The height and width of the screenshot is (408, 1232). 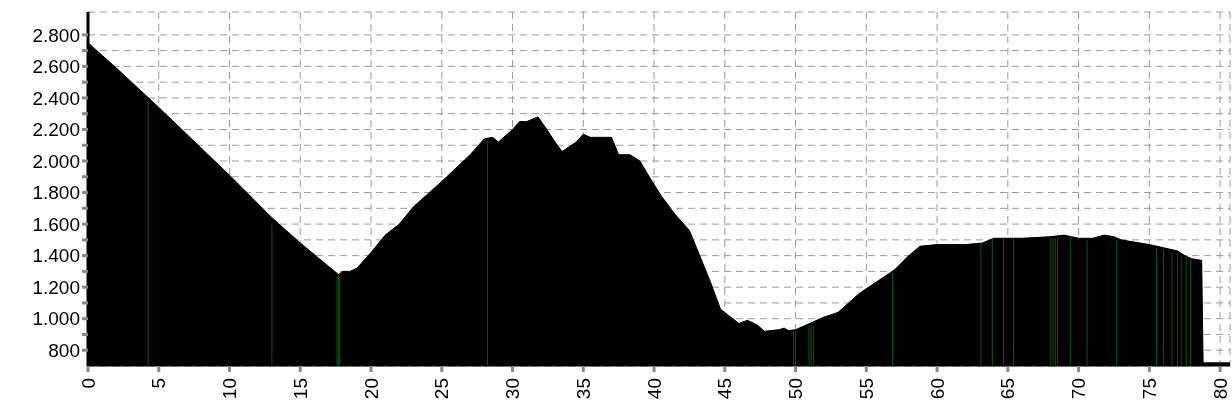 I want to click on y-tick-label: 1.400, so click(x=56, y=256).